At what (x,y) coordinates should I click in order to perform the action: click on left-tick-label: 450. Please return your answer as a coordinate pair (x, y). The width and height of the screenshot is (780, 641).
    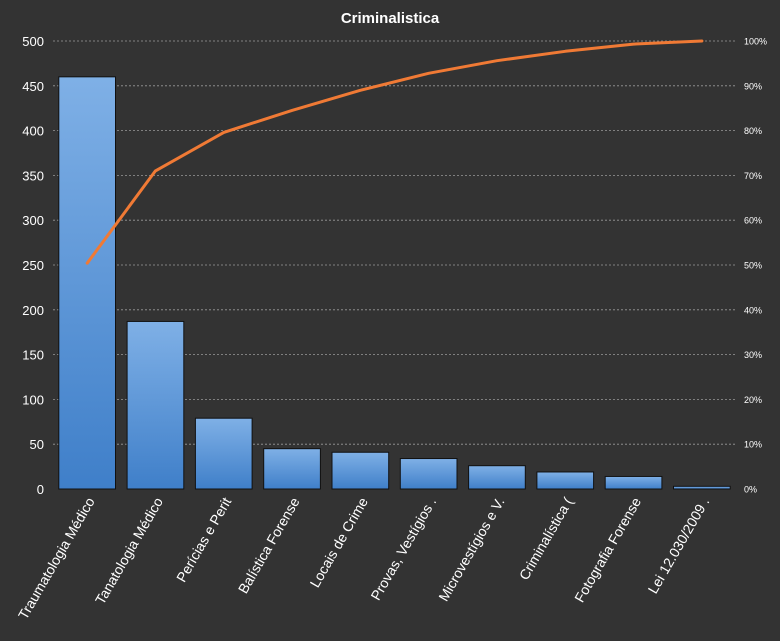
    Looking at the image, I should click on (33, 86).